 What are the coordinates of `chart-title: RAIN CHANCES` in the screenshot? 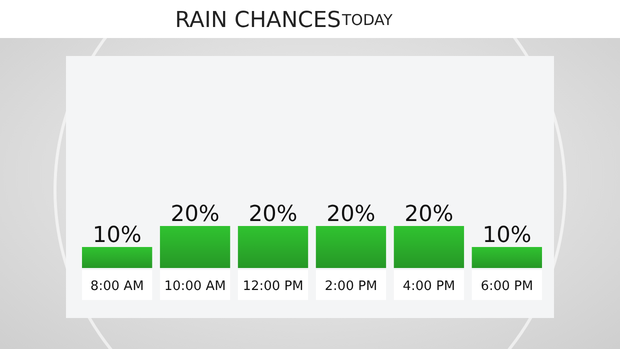 It's located at (258, 20).